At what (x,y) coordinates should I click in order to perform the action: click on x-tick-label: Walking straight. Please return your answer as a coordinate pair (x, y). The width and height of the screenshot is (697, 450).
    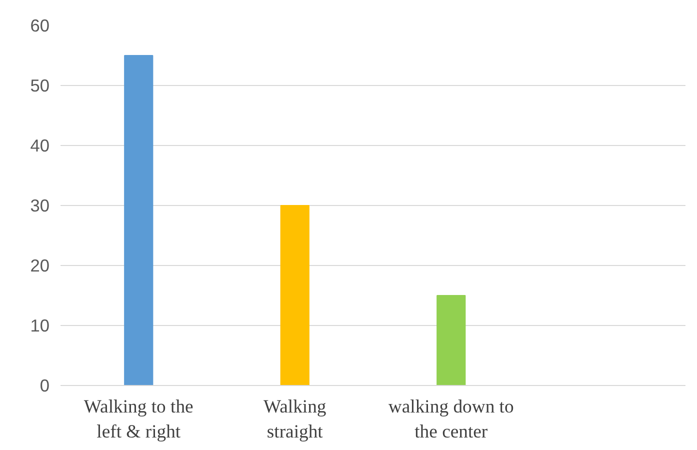
    Looking at the image, I should click on (295, 419).